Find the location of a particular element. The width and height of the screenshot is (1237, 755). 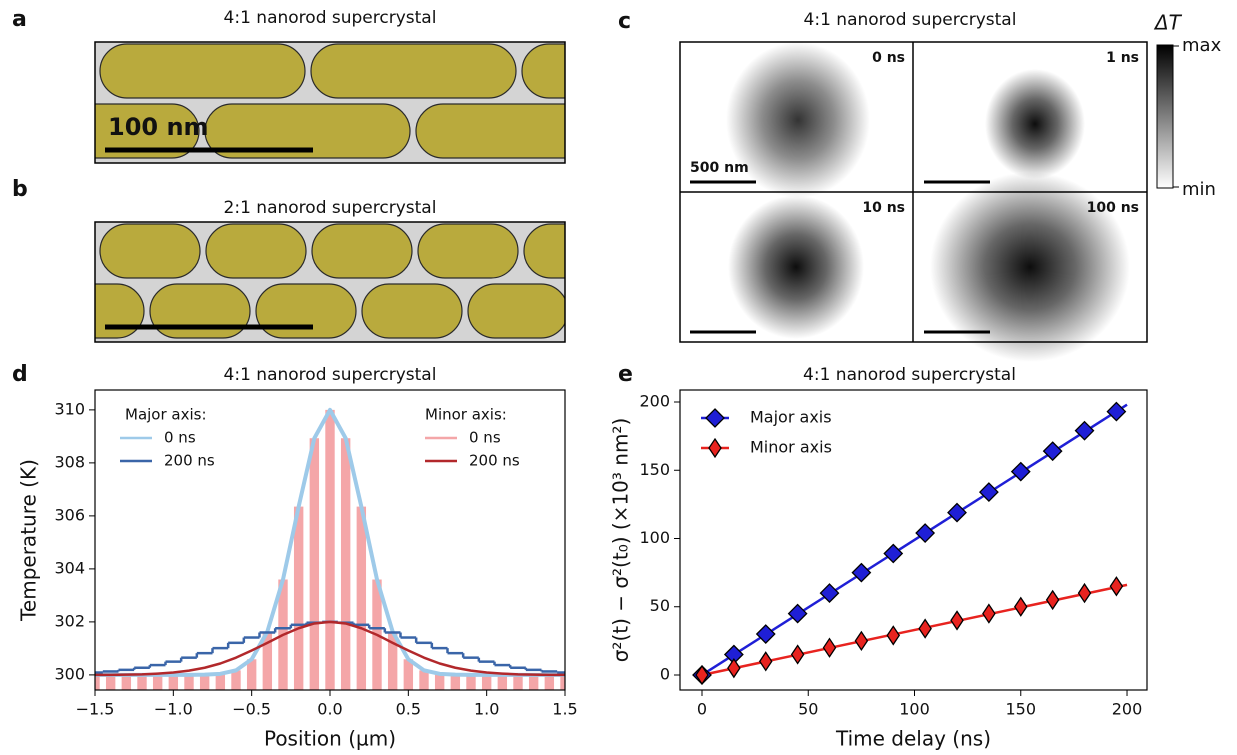

x-tick-label: 0 is located at coordinates (702, 709).